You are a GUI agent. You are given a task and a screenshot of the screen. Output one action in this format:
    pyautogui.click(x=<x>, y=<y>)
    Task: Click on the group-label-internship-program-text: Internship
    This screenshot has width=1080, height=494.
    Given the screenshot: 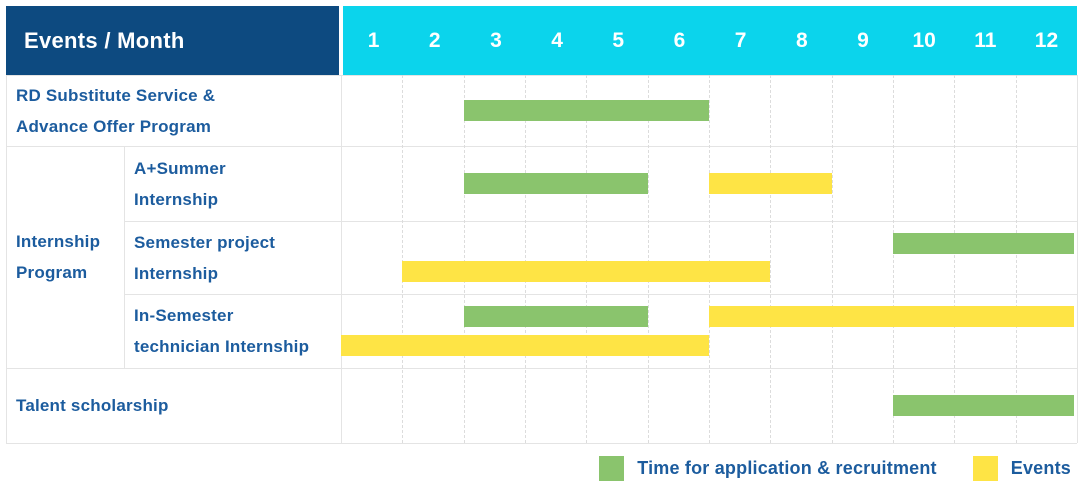 What is the action you would take?
    pyautogui.click(x=58, y=241)
    